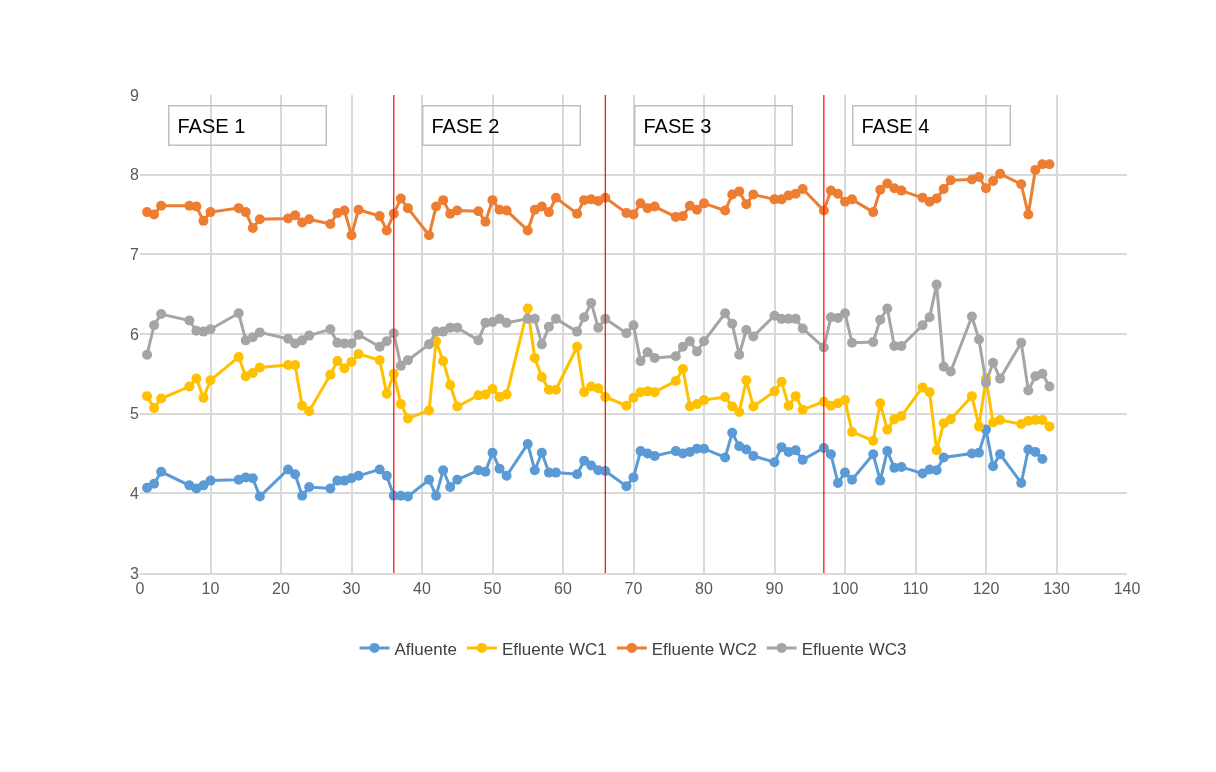  What do you see at coordinates (1056, 588) in the screenshot?
I see `x-tick-label: 130` at bounding box center [1056, 588].